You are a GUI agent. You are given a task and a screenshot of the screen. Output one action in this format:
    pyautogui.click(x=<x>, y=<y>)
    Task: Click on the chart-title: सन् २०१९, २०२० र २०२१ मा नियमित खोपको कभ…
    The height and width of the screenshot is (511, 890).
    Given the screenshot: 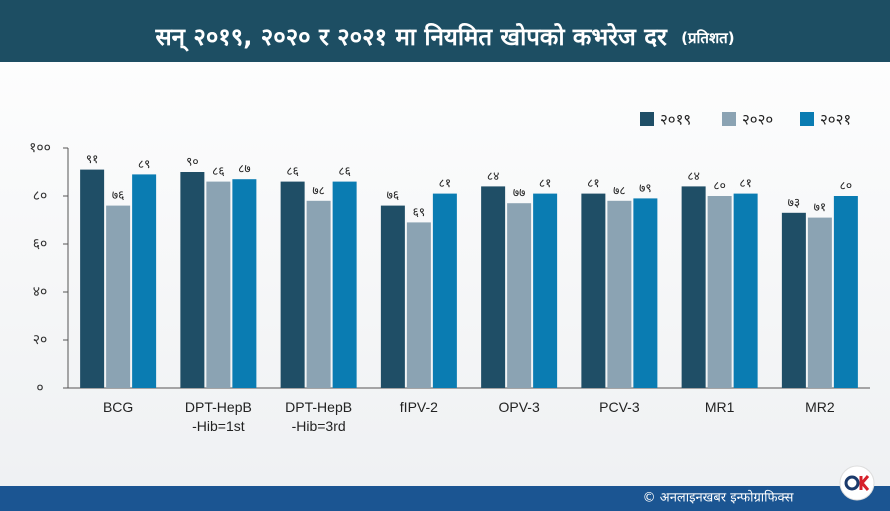 What is the action you would take?
    pyautogui.click(x=444, y=37)
    